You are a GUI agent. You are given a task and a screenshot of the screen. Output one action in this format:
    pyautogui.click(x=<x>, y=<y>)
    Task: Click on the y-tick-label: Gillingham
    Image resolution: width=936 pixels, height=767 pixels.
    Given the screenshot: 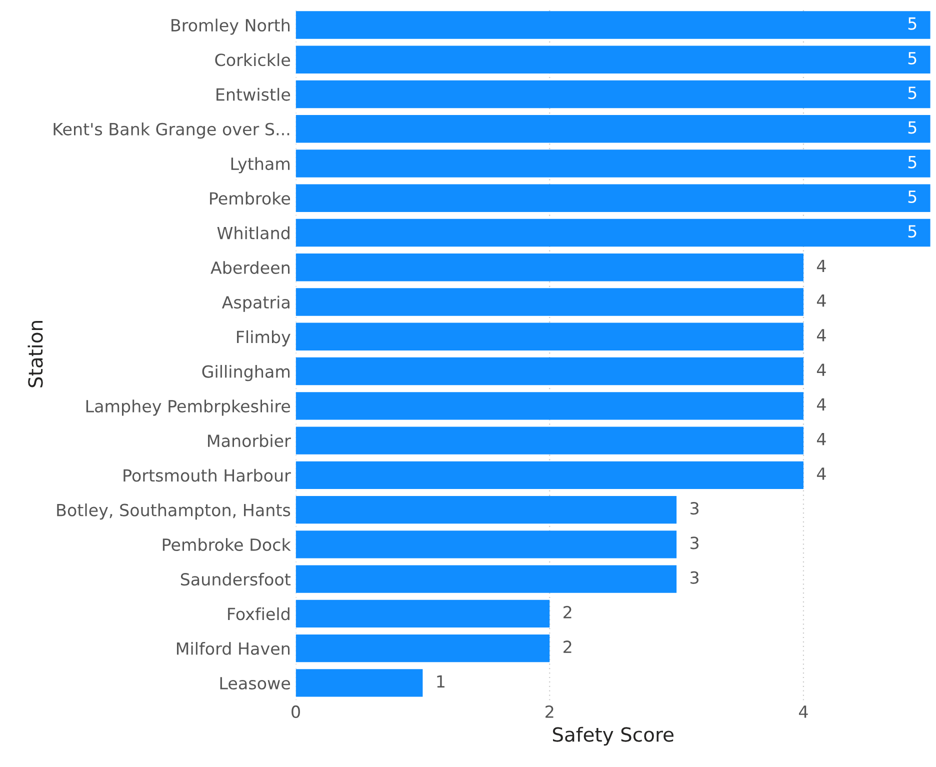 What is the action you would take?
    pyautogui.click(x=246, y=373)
    